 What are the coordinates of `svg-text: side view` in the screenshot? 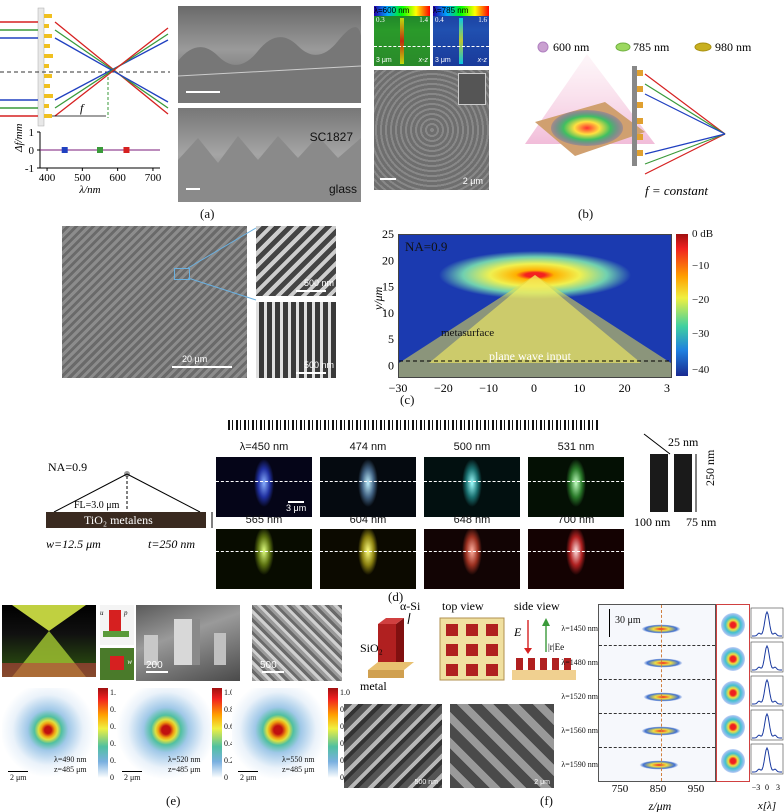 It's located at (537, 606).